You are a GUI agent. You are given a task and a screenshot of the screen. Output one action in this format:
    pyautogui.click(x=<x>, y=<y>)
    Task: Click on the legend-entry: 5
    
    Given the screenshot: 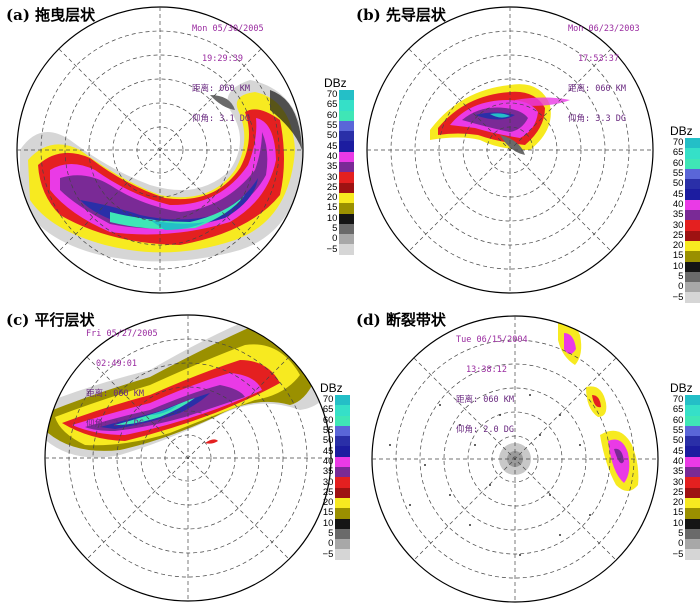 What is the action you would take?
    pyautogui.click(x=334, y=229)
    